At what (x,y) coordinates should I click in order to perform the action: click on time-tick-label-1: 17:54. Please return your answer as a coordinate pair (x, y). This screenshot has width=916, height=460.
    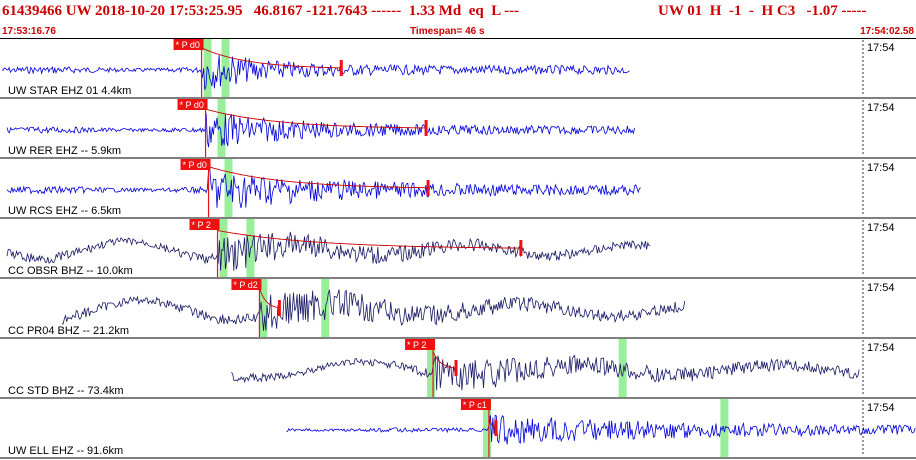
    Looking at the image, I should click on (881, 108).